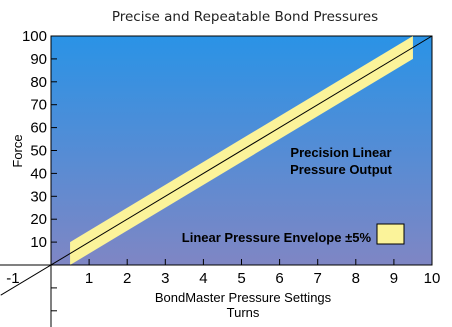 This screenshot has height=327, width=452. What do you see at coordinates (127, 278) in the screenshot?
I see `x-tick-label: 2` at bounding box center [127, 278].